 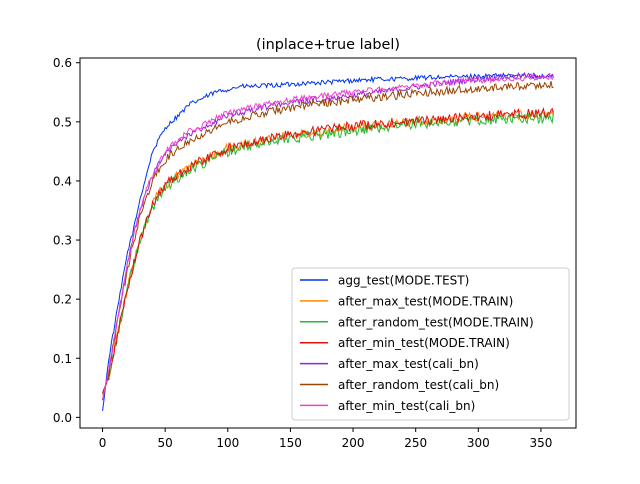 I want to click on y-tick-label: 0.4, so click(x=62, y=181).